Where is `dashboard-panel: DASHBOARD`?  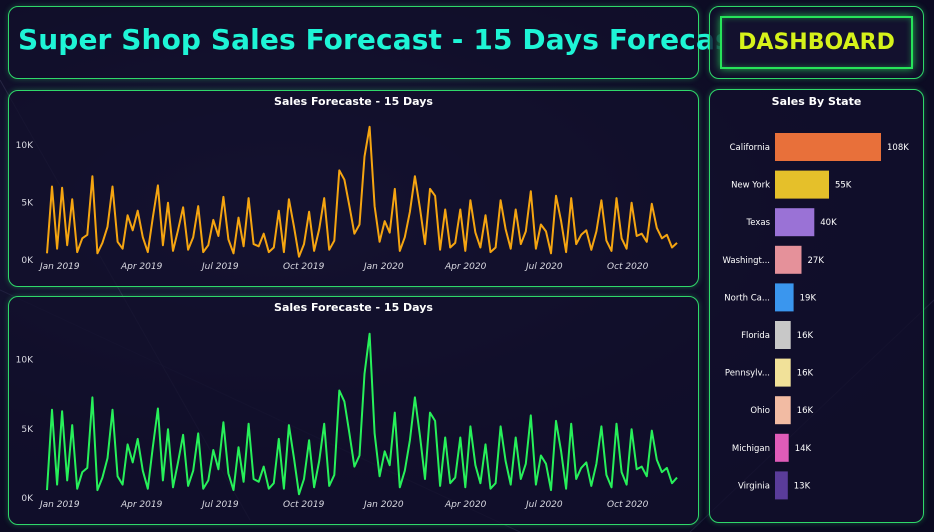 dashboard-panel: DASHBOARD is located at coordinates (816, 42).